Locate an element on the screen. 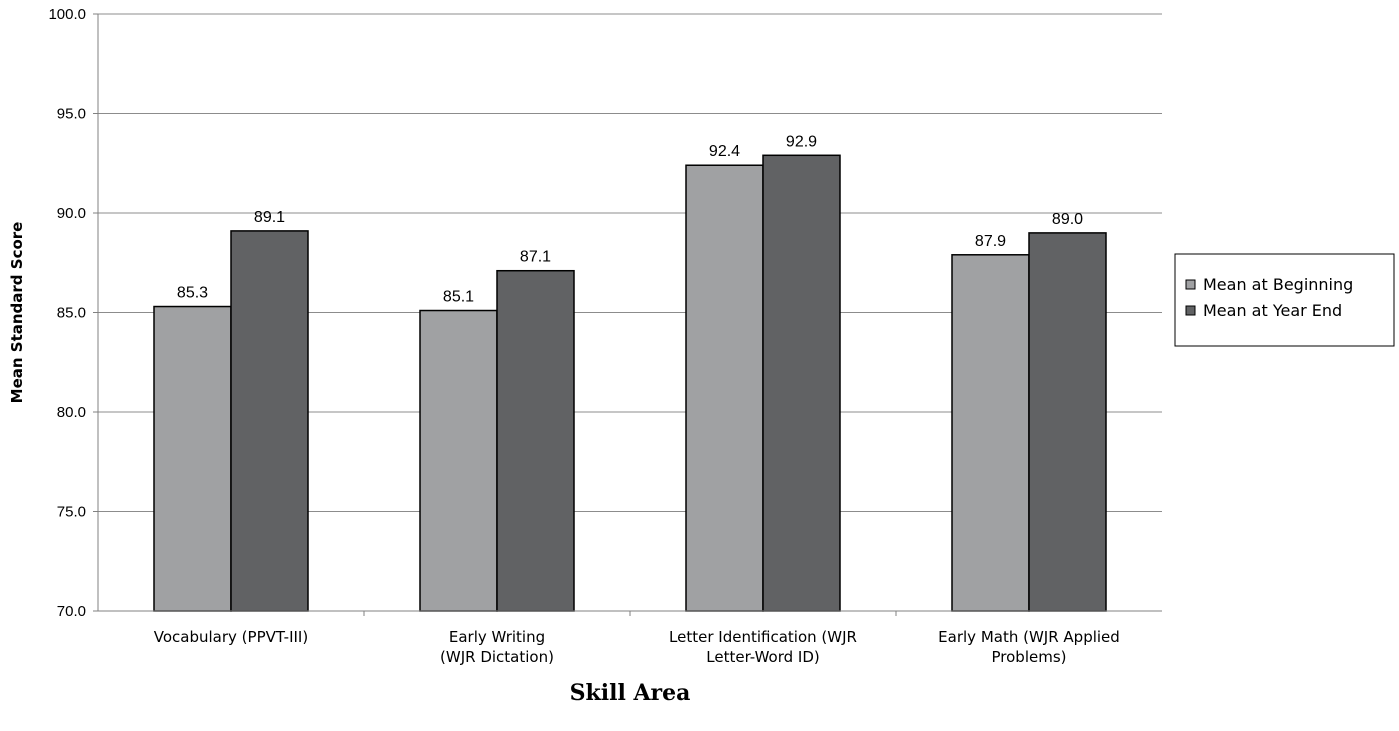 This screenshot has height=731, width=1399. y-tick-label: 90.0 is located at coordinates (71, 213).